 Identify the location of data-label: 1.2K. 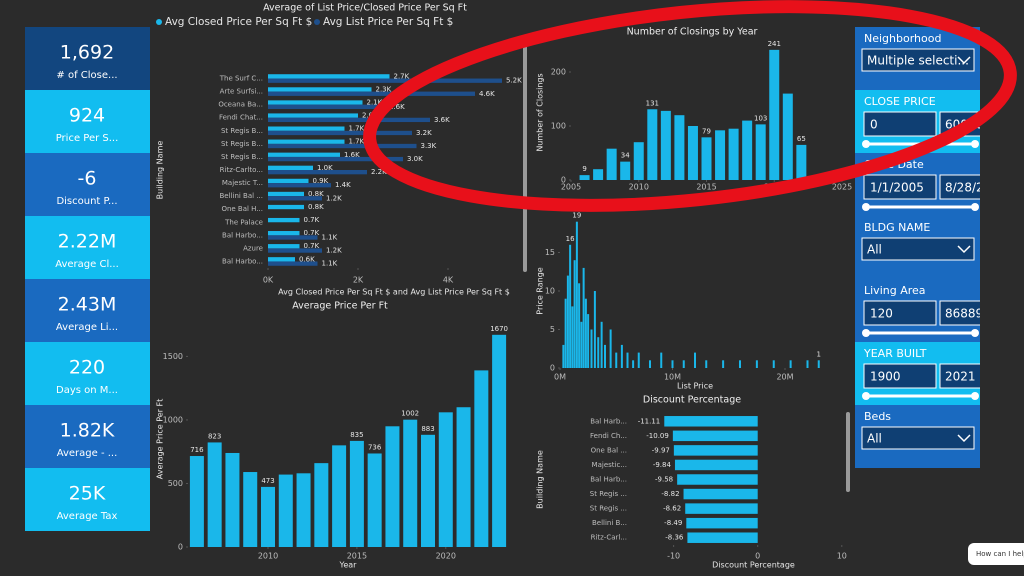
(334, 198).